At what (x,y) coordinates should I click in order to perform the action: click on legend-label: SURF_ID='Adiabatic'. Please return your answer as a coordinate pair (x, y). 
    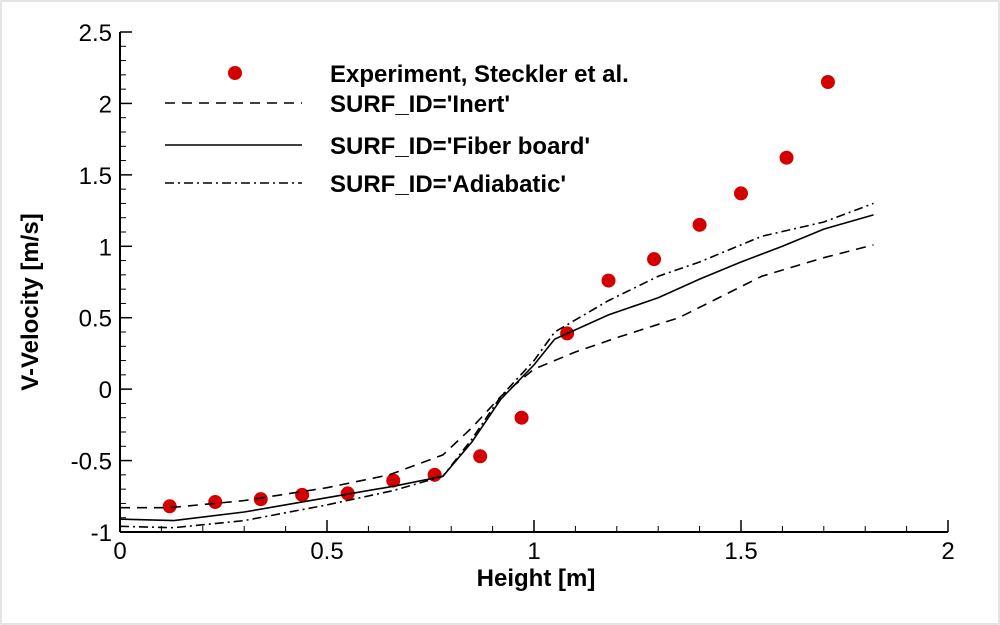
    Looking at the image, I should click on (448, 184).